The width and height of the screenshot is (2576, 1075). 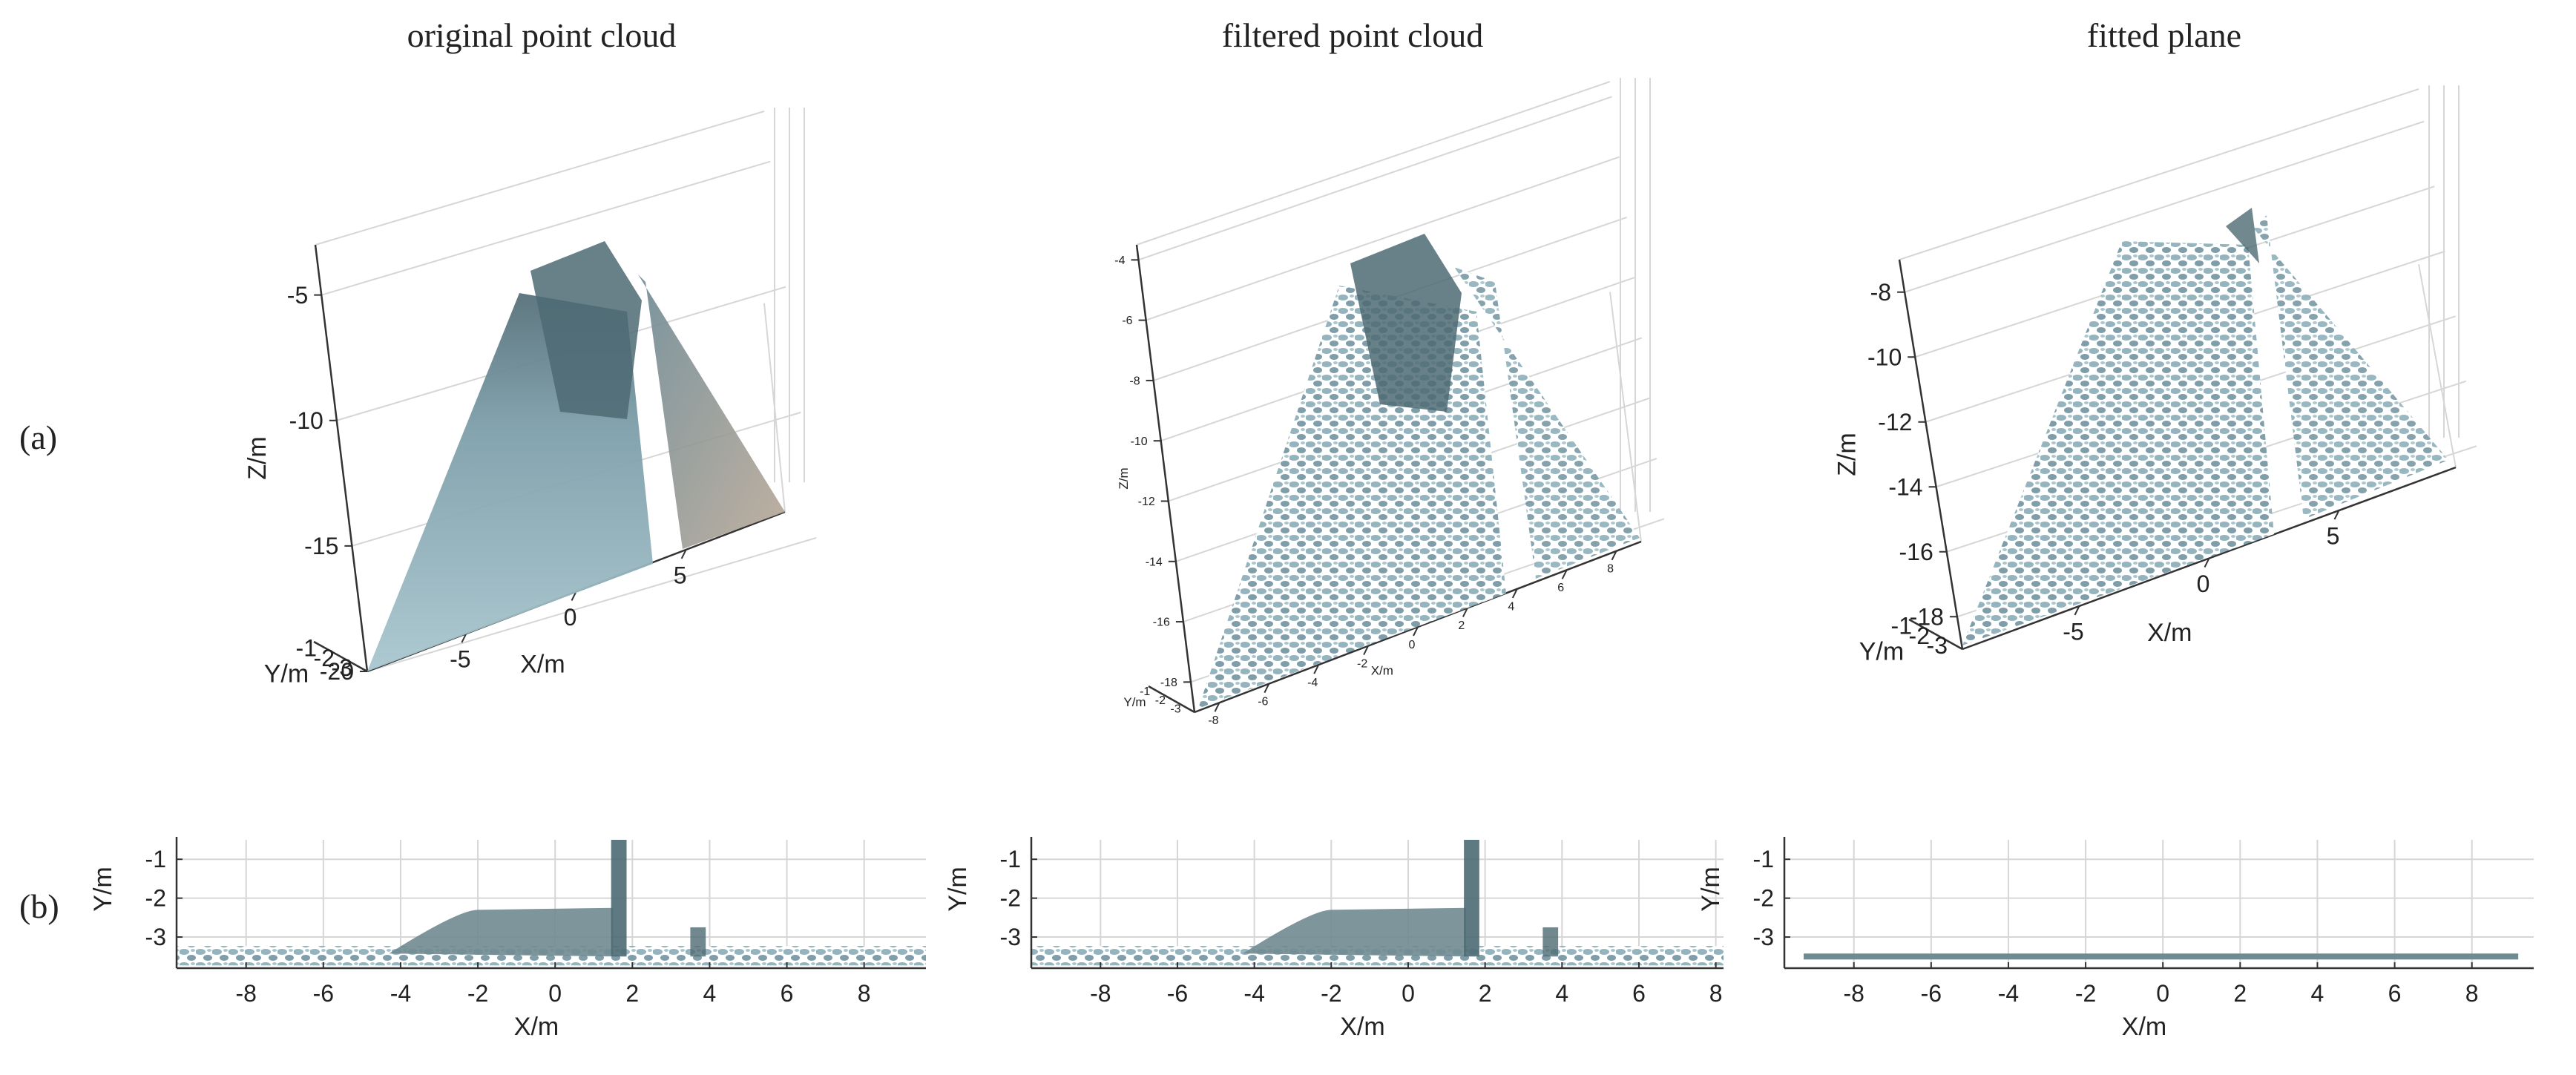 I want to click on z-tick-label: -10, so click(x=1884, y=356).